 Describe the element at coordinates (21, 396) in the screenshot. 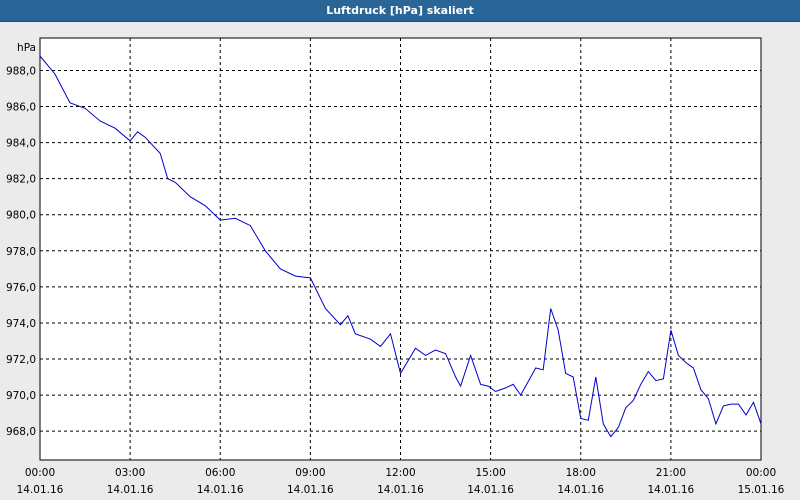

I see `y-tick-label: 970,0` at that location.